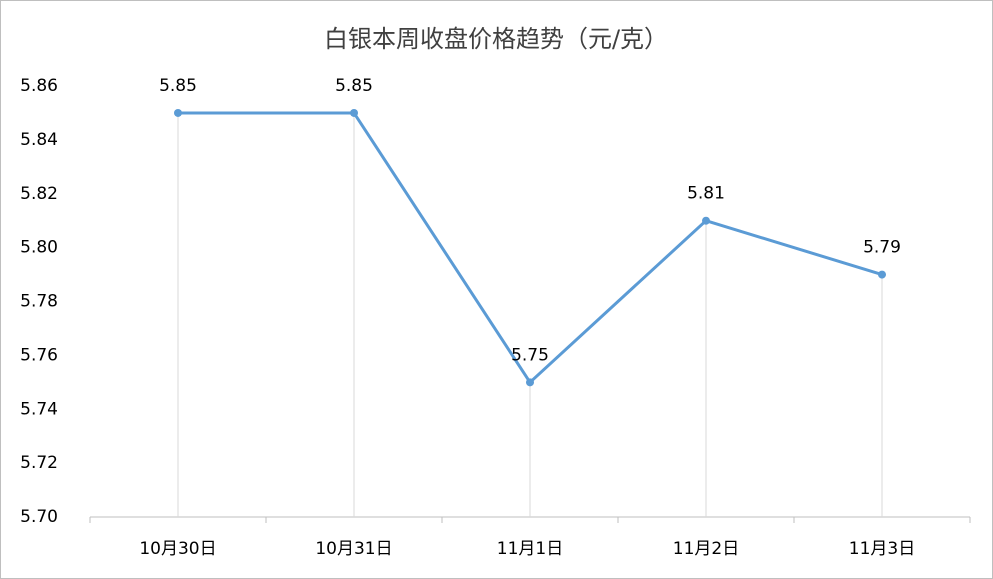 This screenshot has width=993, height=579. Describe the element at coordinates (39, 302) in the screenshot. I see `y-tick-label: 5.78` at that location.